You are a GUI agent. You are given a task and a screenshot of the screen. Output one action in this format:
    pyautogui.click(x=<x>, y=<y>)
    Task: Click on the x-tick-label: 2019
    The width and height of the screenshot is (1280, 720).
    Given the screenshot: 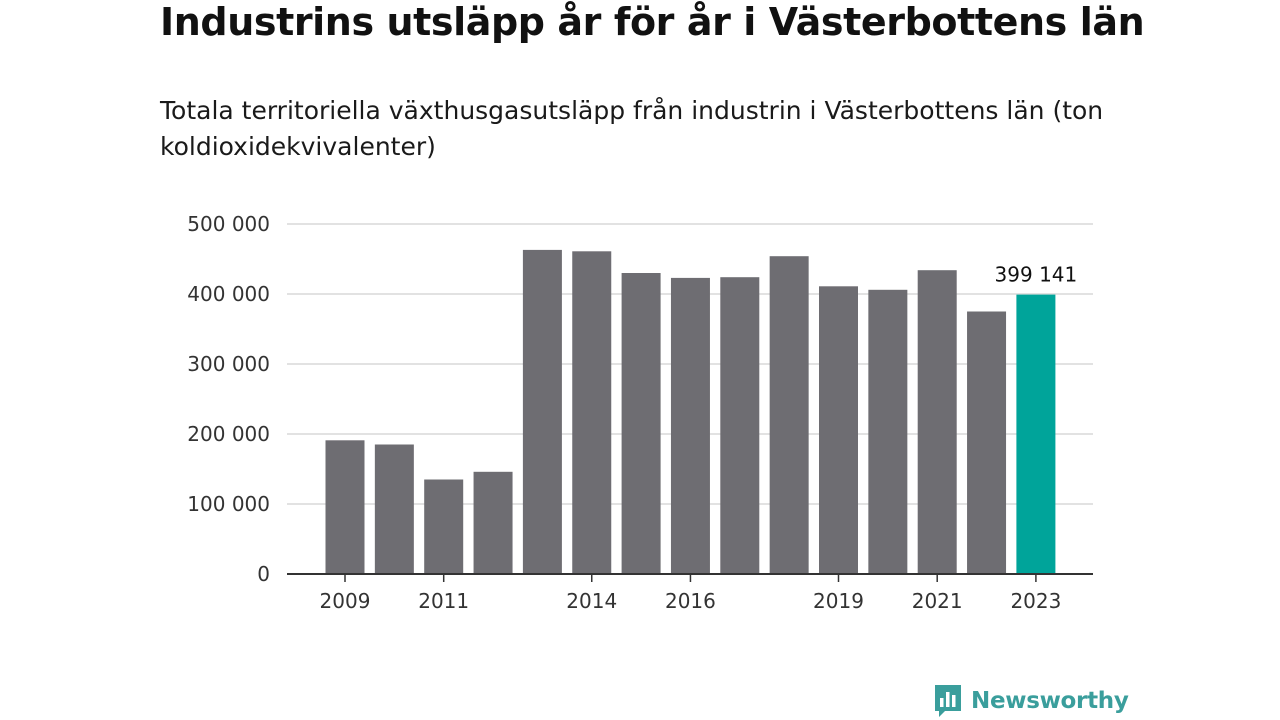 What is the action you would take?
    pyautogui.click(x=838, y=601)
    